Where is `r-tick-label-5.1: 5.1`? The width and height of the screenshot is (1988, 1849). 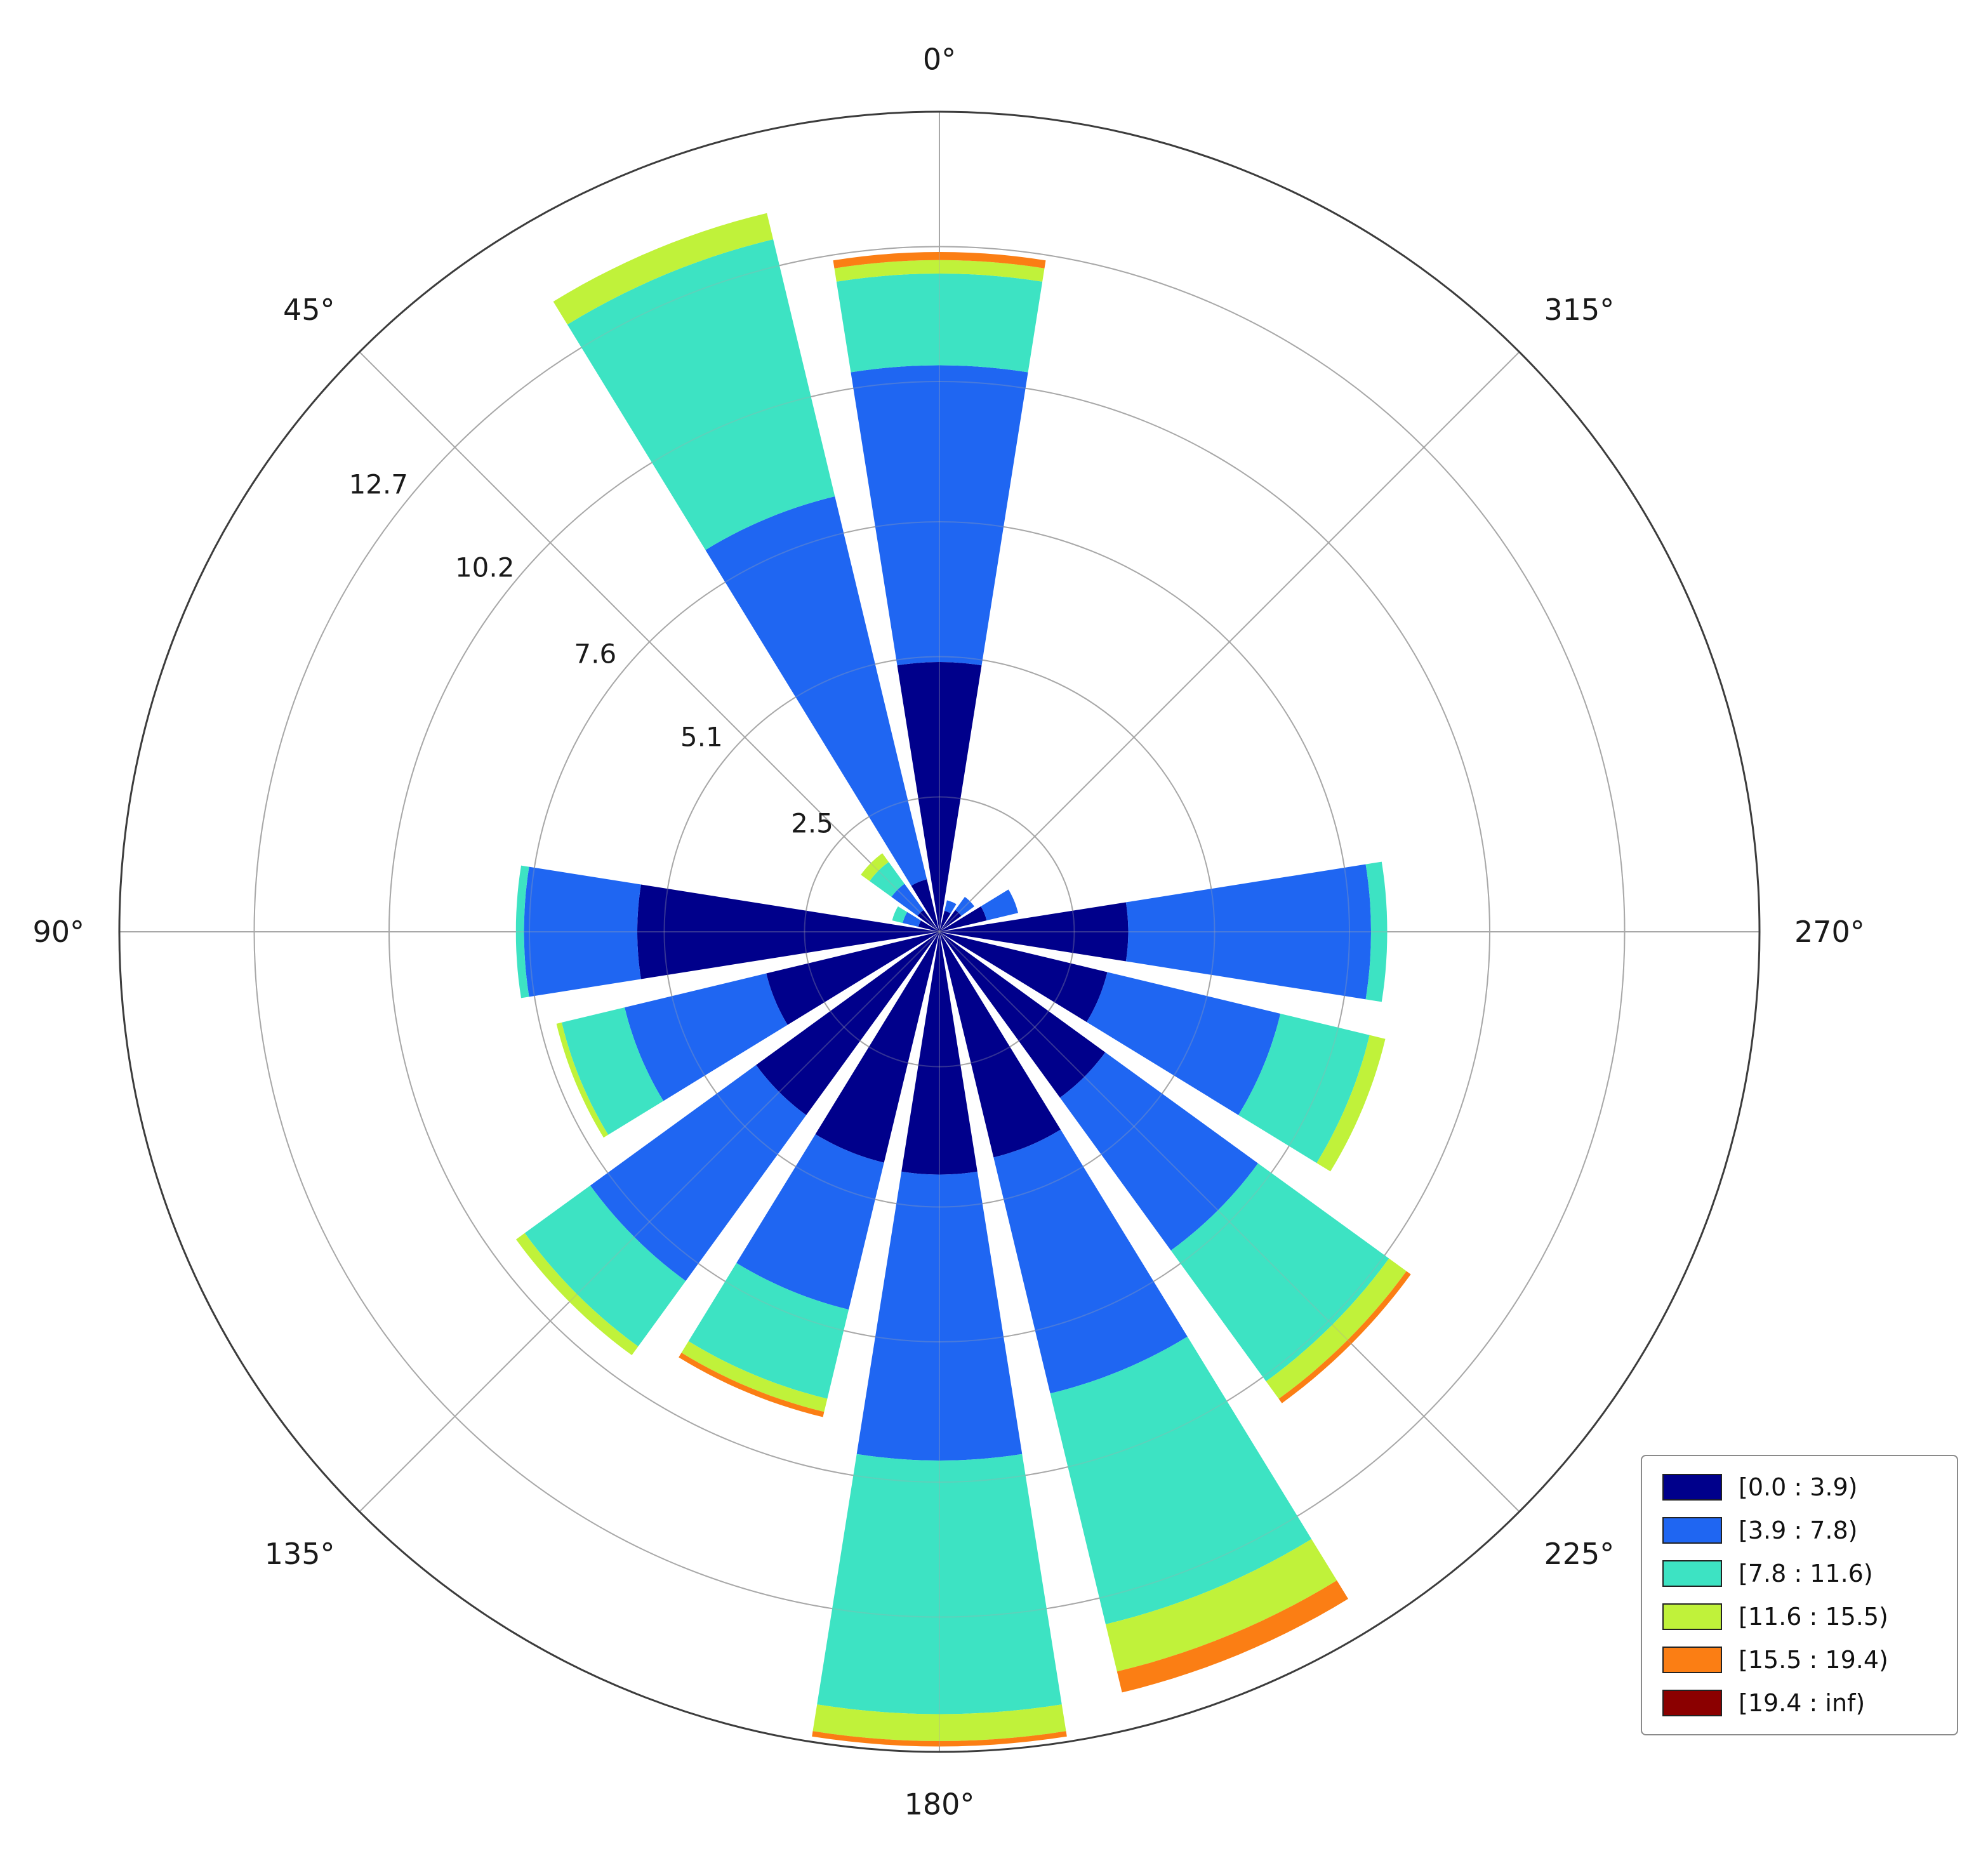
r-tick-label-5.1: 5.1 is located at coordinates (701, 736).